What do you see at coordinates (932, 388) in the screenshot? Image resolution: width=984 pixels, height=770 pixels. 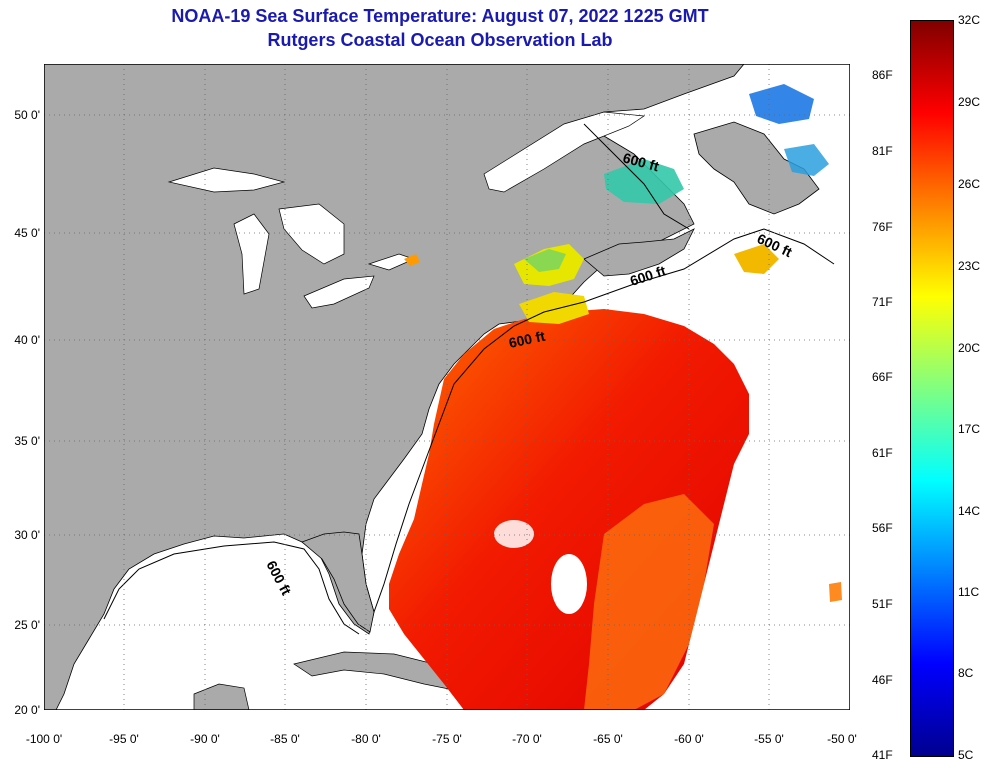 I see `temperature-colorbar` at bounding box center [932, 388].